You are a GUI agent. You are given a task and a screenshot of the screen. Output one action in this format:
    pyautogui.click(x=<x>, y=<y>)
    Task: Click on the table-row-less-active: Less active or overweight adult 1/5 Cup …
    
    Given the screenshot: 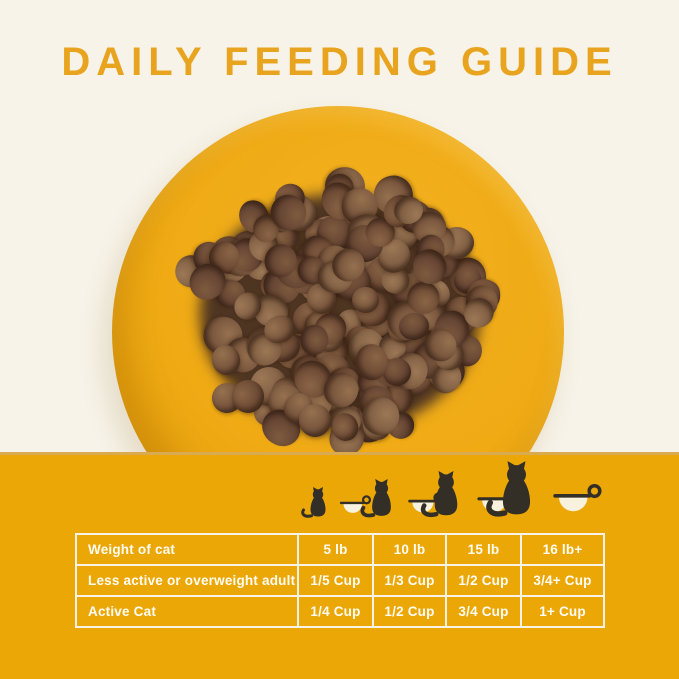 What is the action you would take?
    pyautogui.click(x=340, y=580)
    